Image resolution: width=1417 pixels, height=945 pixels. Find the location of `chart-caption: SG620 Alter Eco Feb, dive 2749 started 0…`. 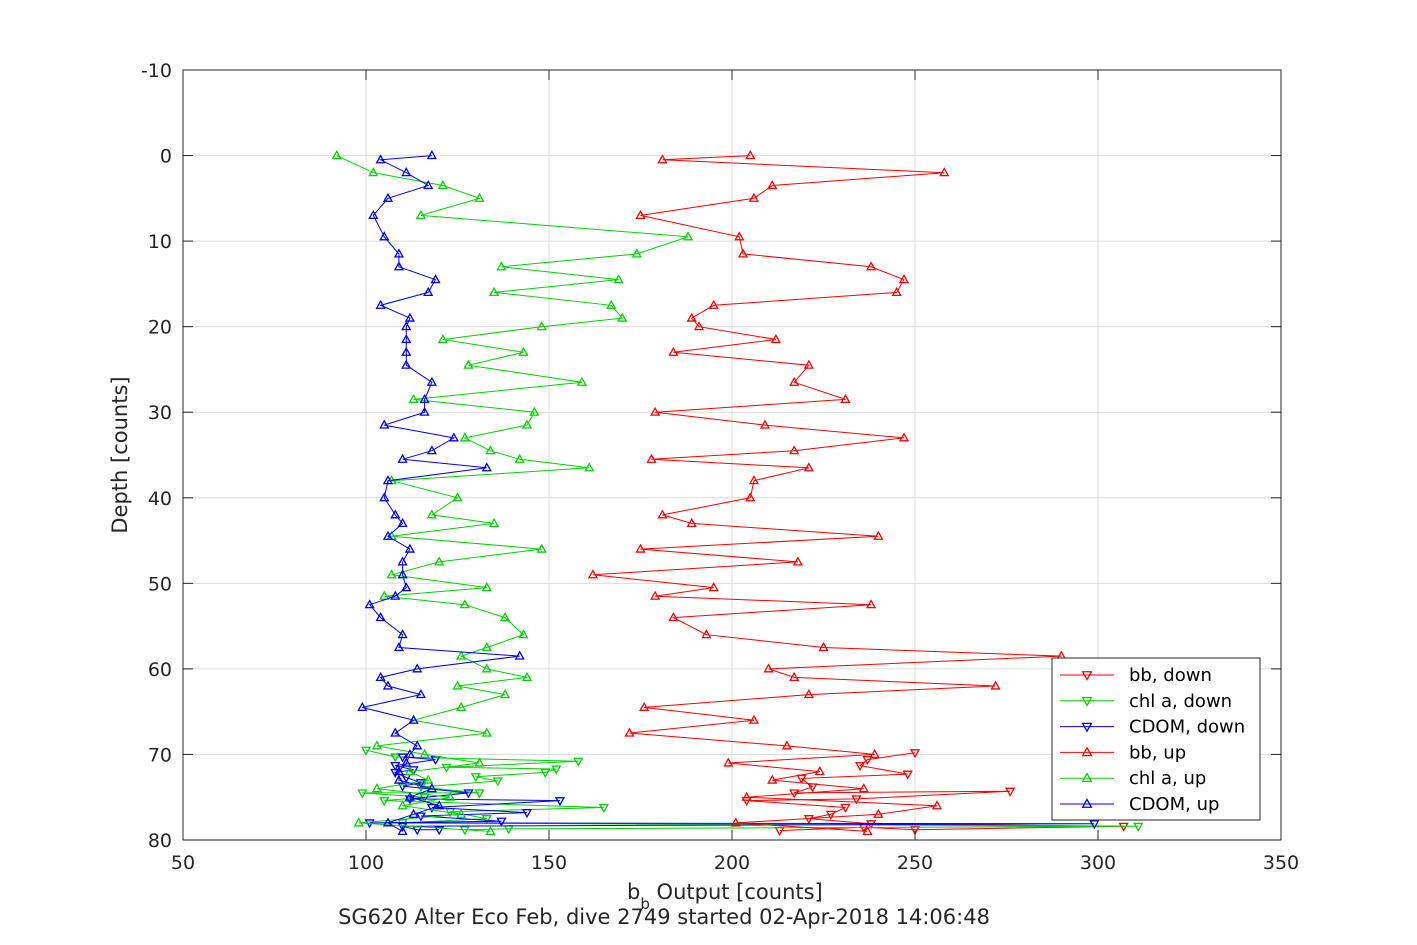

chart-caption: SG620 Alter Eco Feb, dive 2749 started 0… is located at coordinates (664, 917).